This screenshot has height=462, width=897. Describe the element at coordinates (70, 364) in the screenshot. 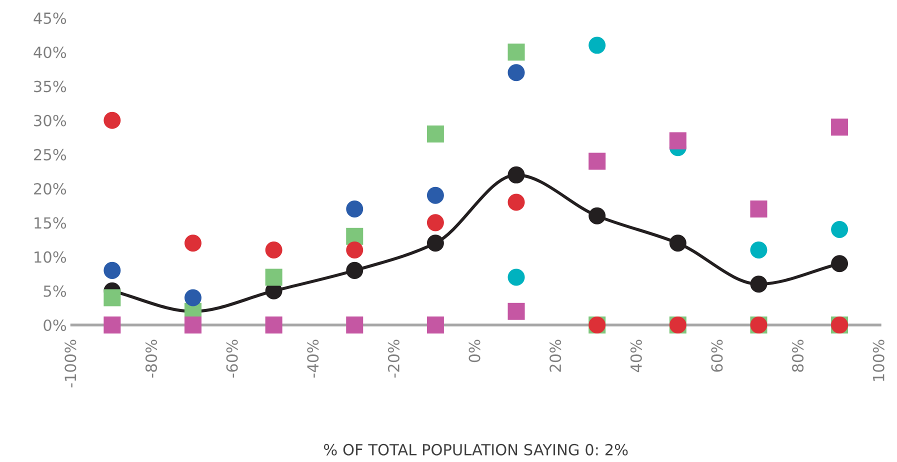

I see `x-tick-label: -100%` at that location.